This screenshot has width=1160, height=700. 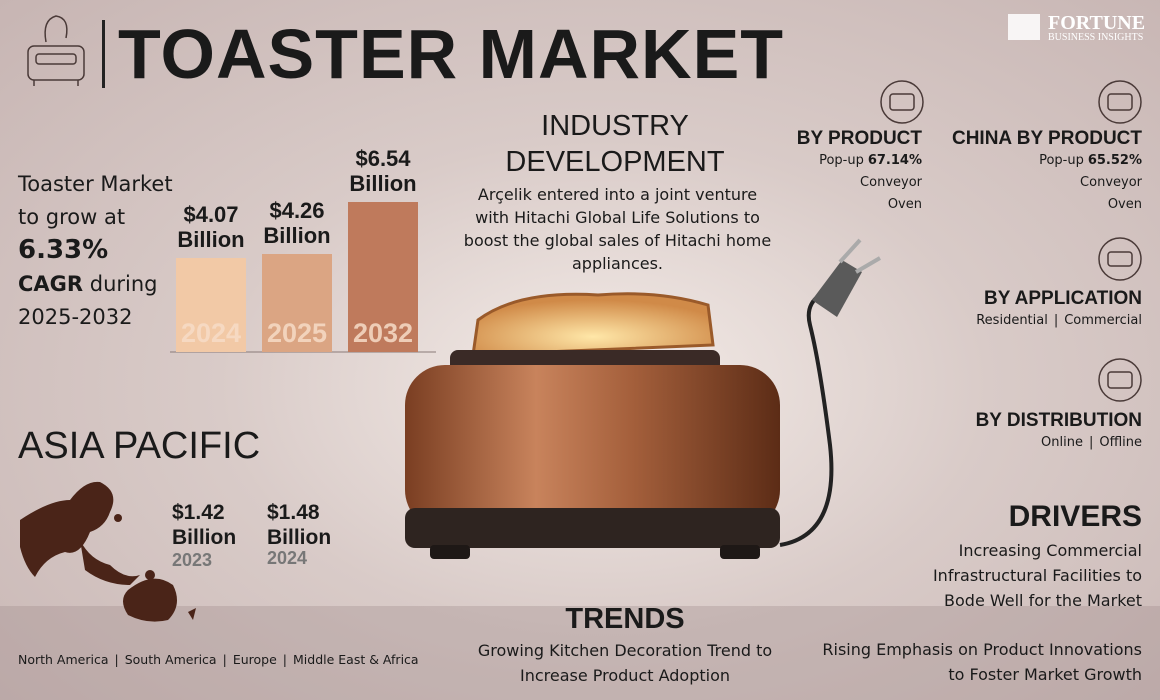 I want to click on value-label: $6.54 Billion, so click(x=383, y=170).